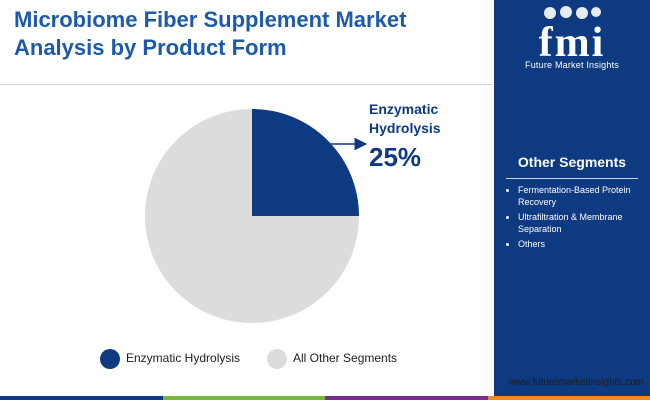 This screenshot has height=400, width=650. What do you see at coordinates (576, 382) in the screenshot?
I see `website-link: www.futuremarketinsights.com` at bounding box center [576, 382].